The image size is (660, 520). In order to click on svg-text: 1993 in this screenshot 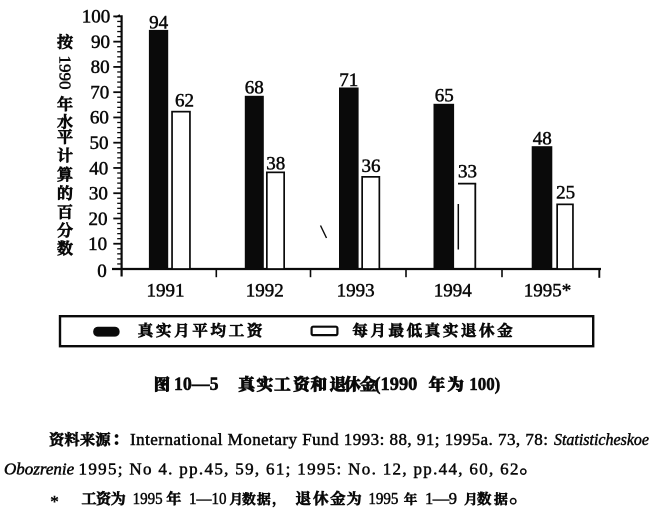, I will do `click(356, 291)`.